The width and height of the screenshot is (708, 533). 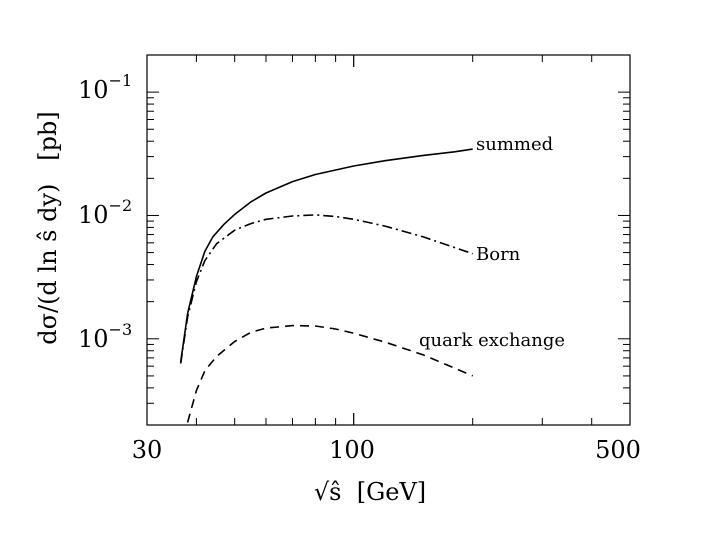 What do you see at coordinates (105, 87) in the screenshot?
I see `y-tick-label-1e-1: 10⁻¹` at bounding box center [105, 87].